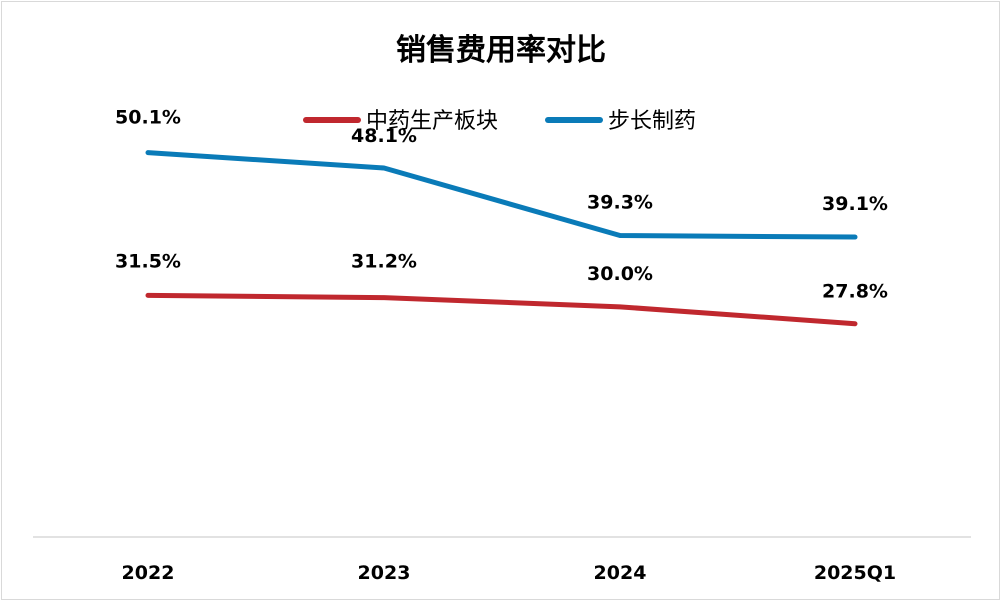 The height and width of the screenshot is (603, 1003). Describe the element at coordinates (148, 261) in the screenshot. I see `data-label-series-0-point-0: 31.5%` at that location.